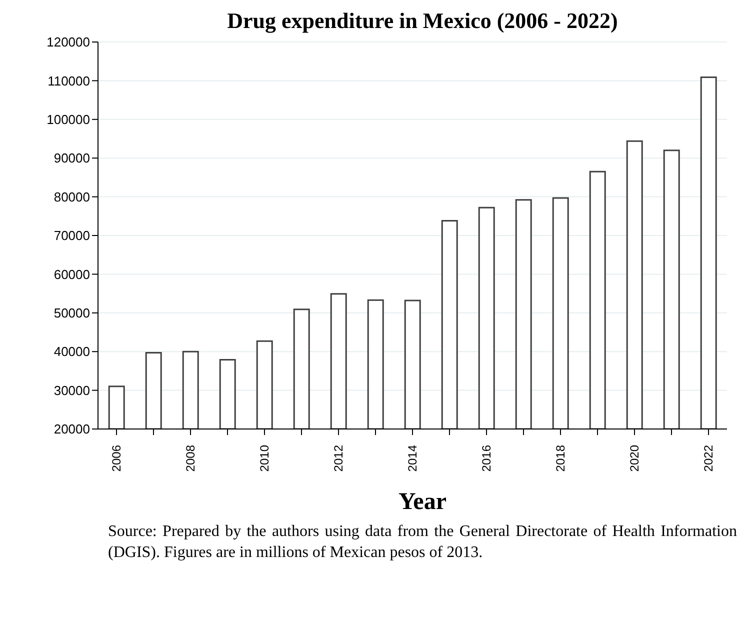 The image size is (755, 635). I want to click on x-tick-label: 2022, so click(709, 458).